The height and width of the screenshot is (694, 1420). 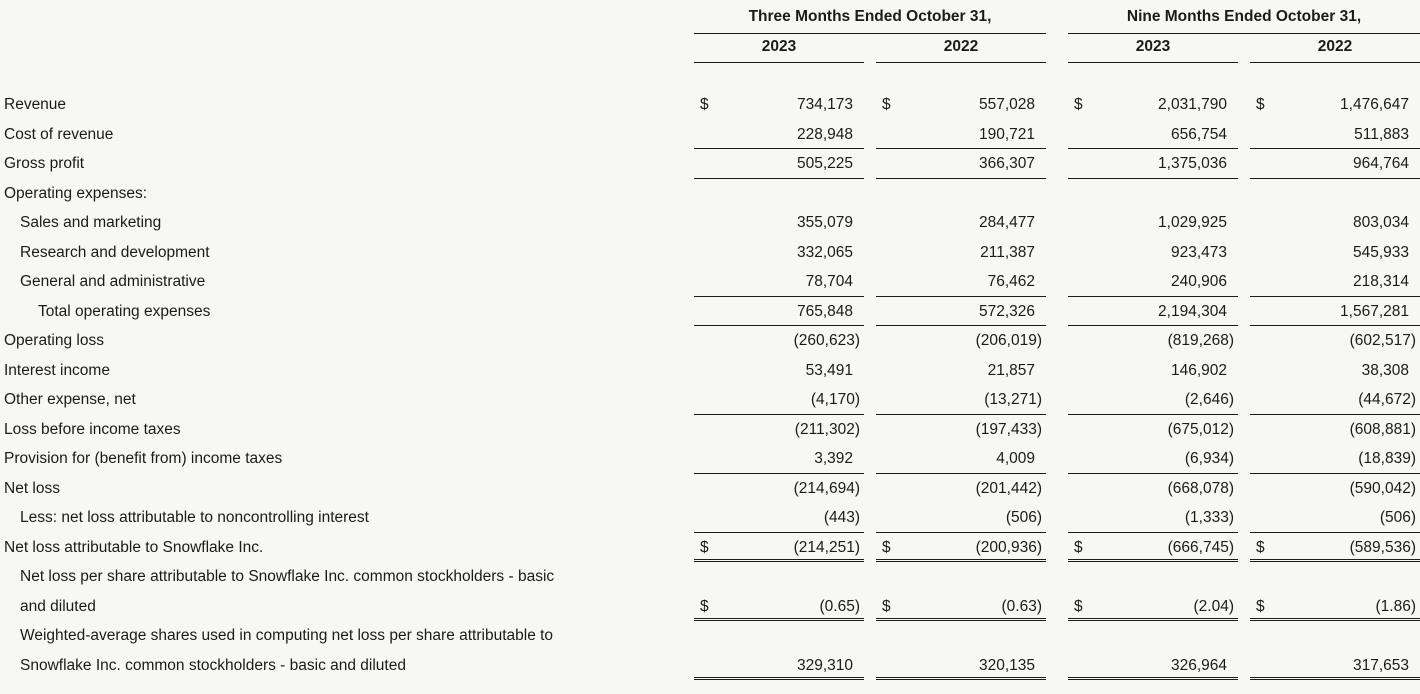 I want to click on cell-value: 1,476,647, so click(x=1374, y=104).